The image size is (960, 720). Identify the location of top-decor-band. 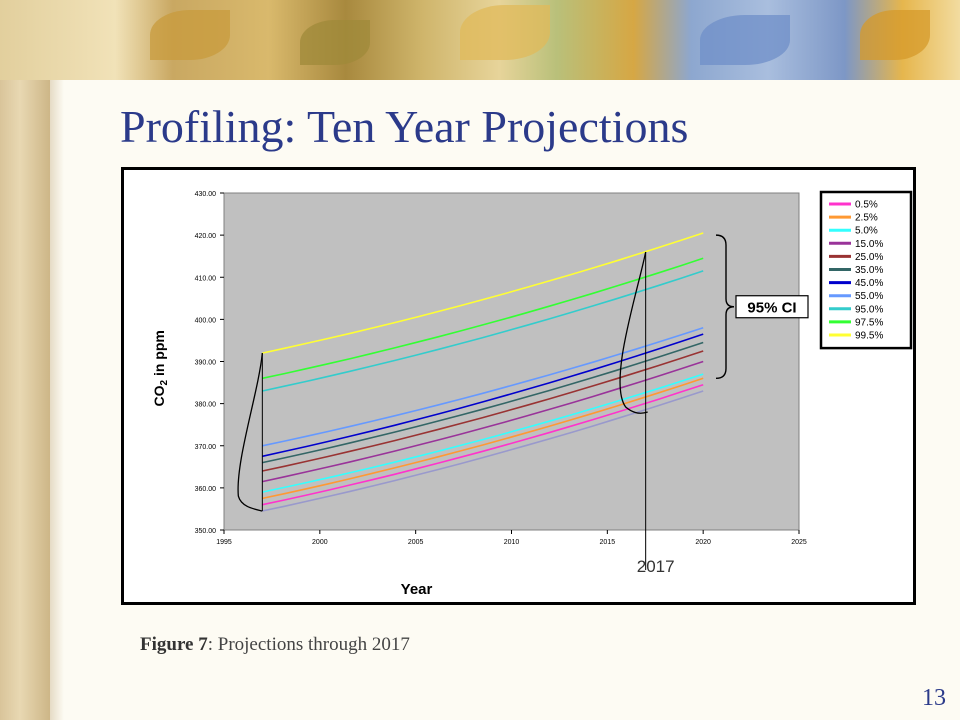
(480, 40).